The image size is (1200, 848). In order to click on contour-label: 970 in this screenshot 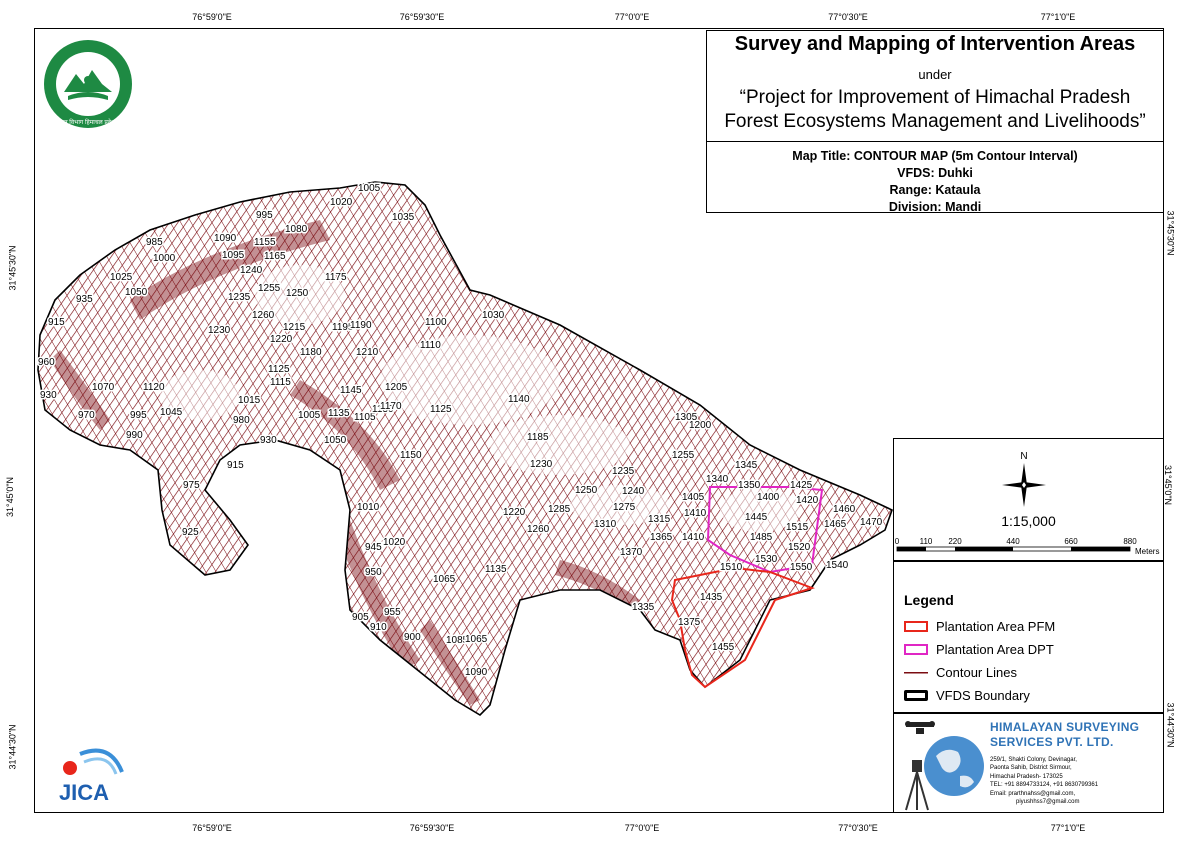, I will do `click(86, 415)`.